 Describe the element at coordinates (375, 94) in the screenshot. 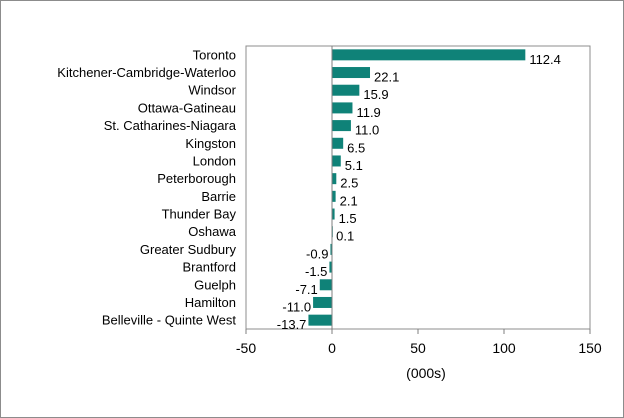

I see `value-label: 15.9` at that location.